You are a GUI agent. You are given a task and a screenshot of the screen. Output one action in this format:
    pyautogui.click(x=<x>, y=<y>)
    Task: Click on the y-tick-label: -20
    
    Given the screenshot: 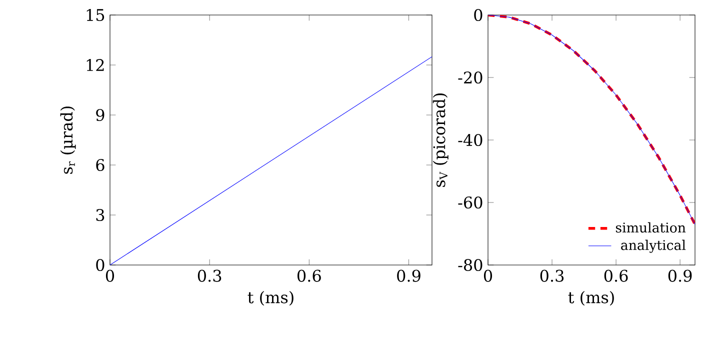 What is the action you would take?
    pyautogui.click(x=470, y=77)
    